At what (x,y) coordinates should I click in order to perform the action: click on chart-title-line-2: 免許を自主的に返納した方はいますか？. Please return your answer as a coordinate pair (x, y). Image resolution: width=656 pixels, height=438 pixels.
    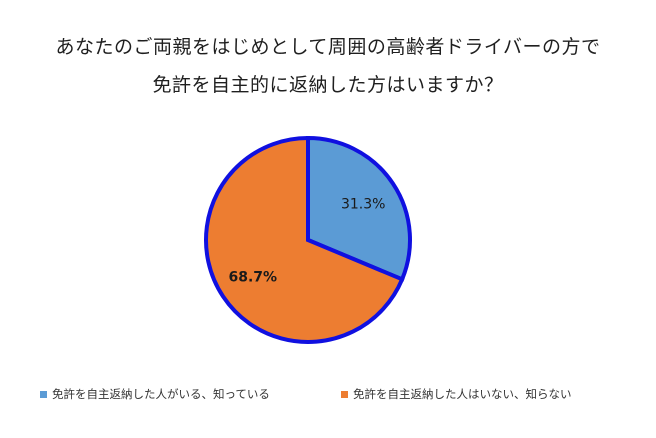
    Looking at the image, I should click on (328, 85).